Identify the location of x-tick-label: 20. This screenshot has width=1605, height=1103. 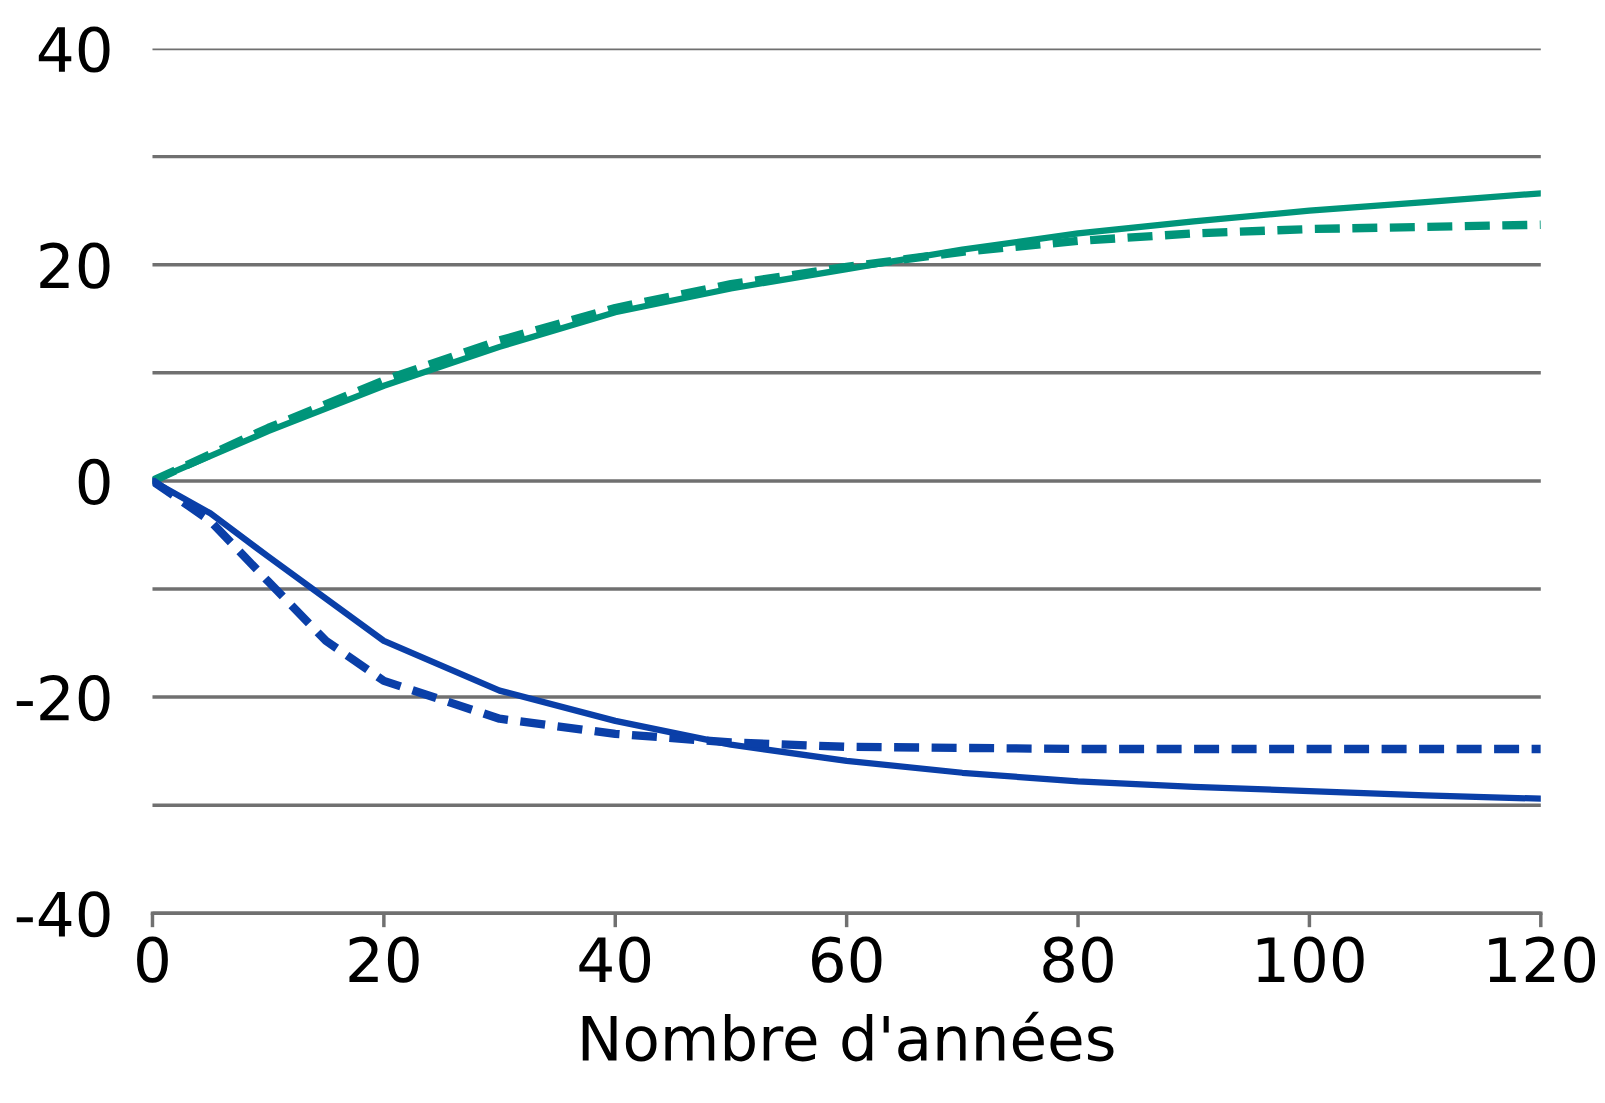
(384, 959).